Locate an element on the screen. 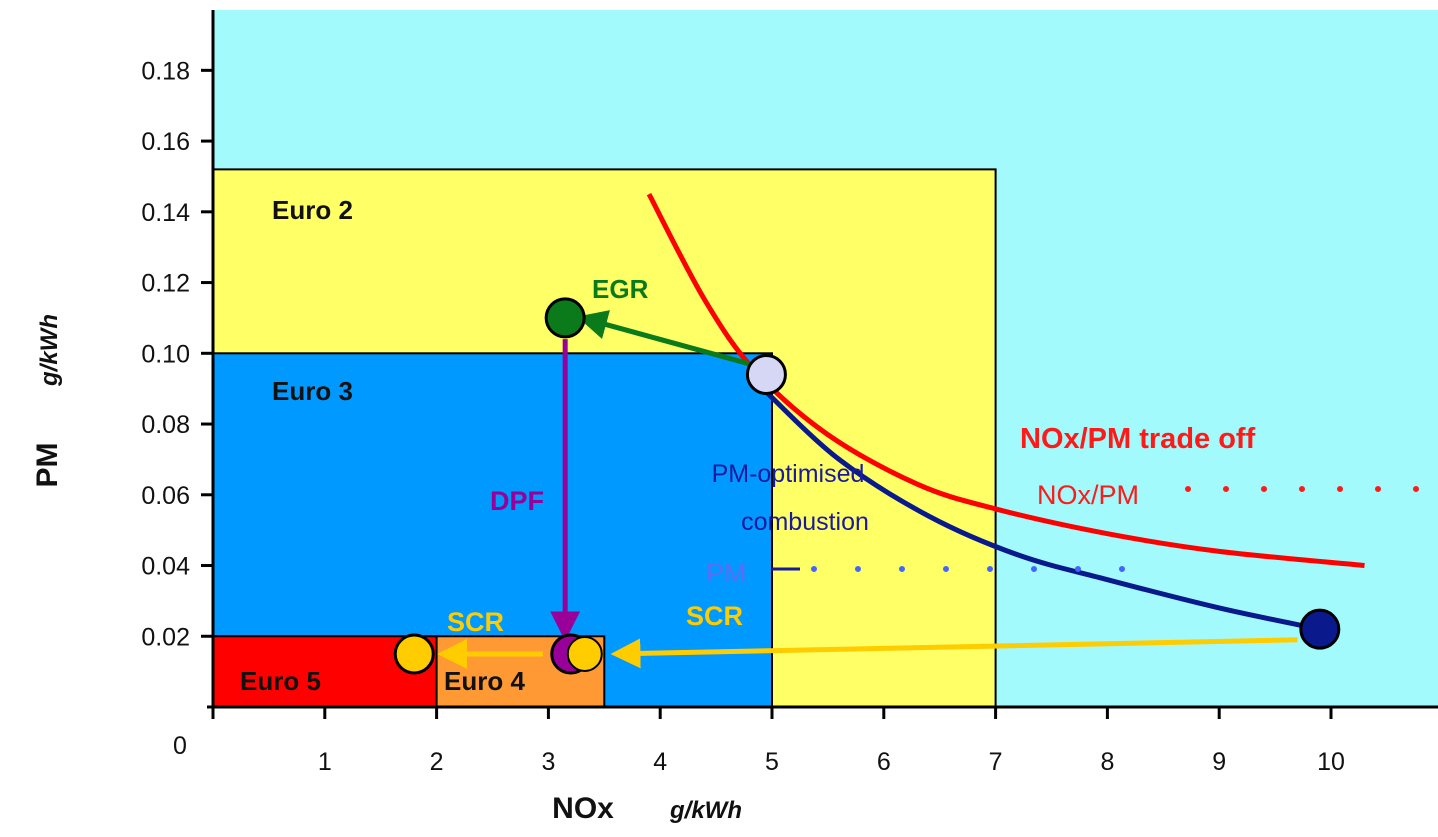 This screenshot has height=837, width=1438. x-tick-label: 4 is located at coordinates (660, 762).